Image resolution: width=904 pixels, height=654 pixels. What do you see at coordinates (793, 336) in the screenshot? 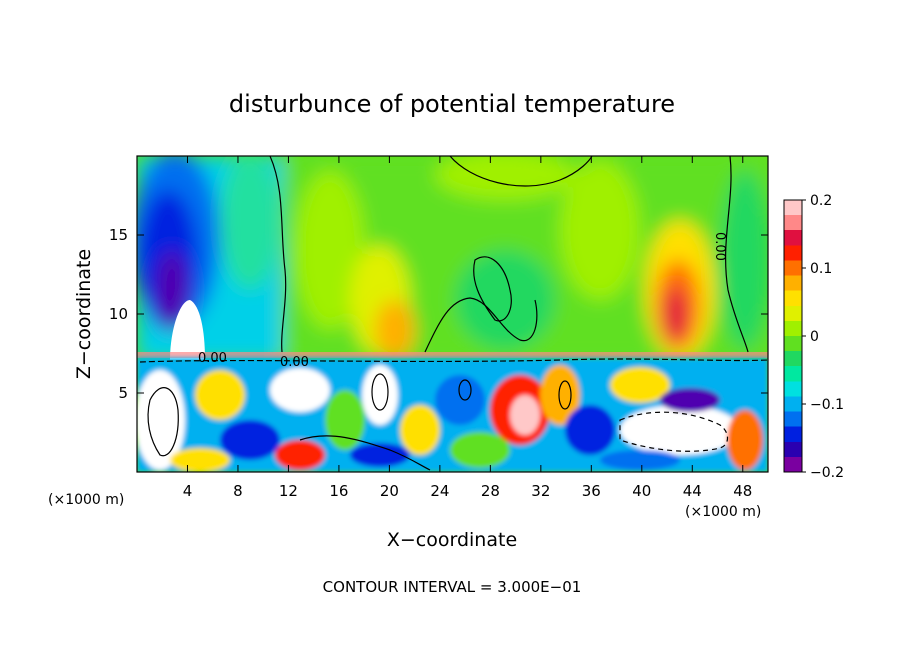
I see `colorbar-bar` at bounding box center [793, 336].